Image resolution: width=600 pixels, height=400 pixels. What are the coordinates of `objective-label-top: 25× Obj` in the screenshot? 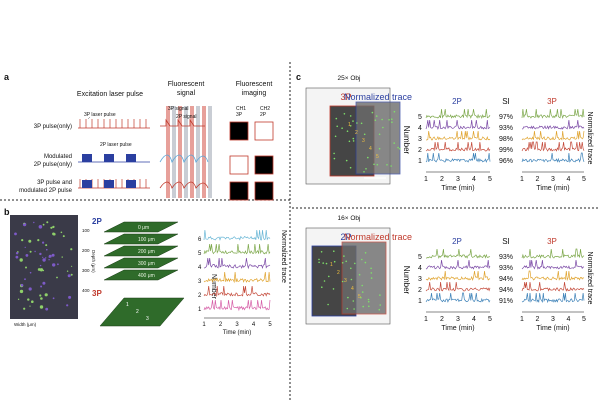 It's located at (349, 78).